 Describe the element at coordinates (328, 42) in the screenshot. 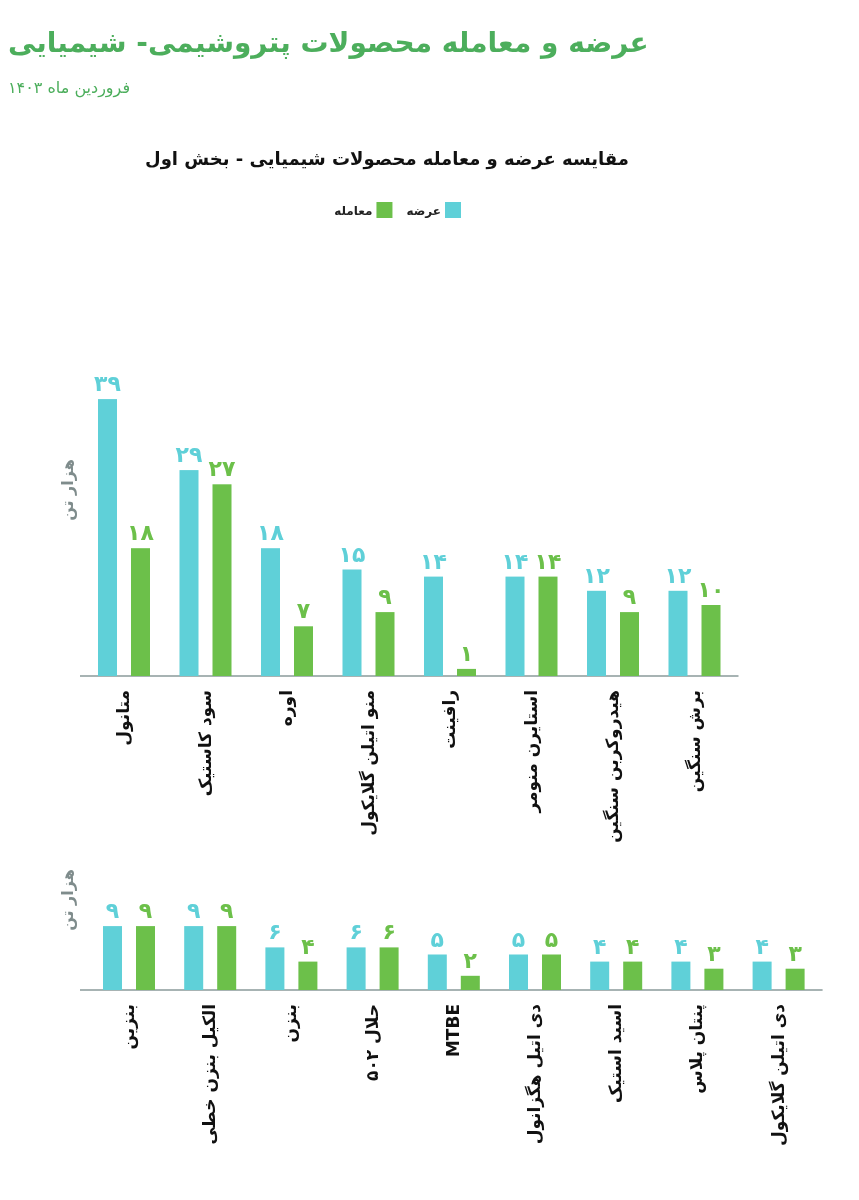

I see `text: عرضه و معامله محصولات پتروشیمی- شیمیایی` at that location.